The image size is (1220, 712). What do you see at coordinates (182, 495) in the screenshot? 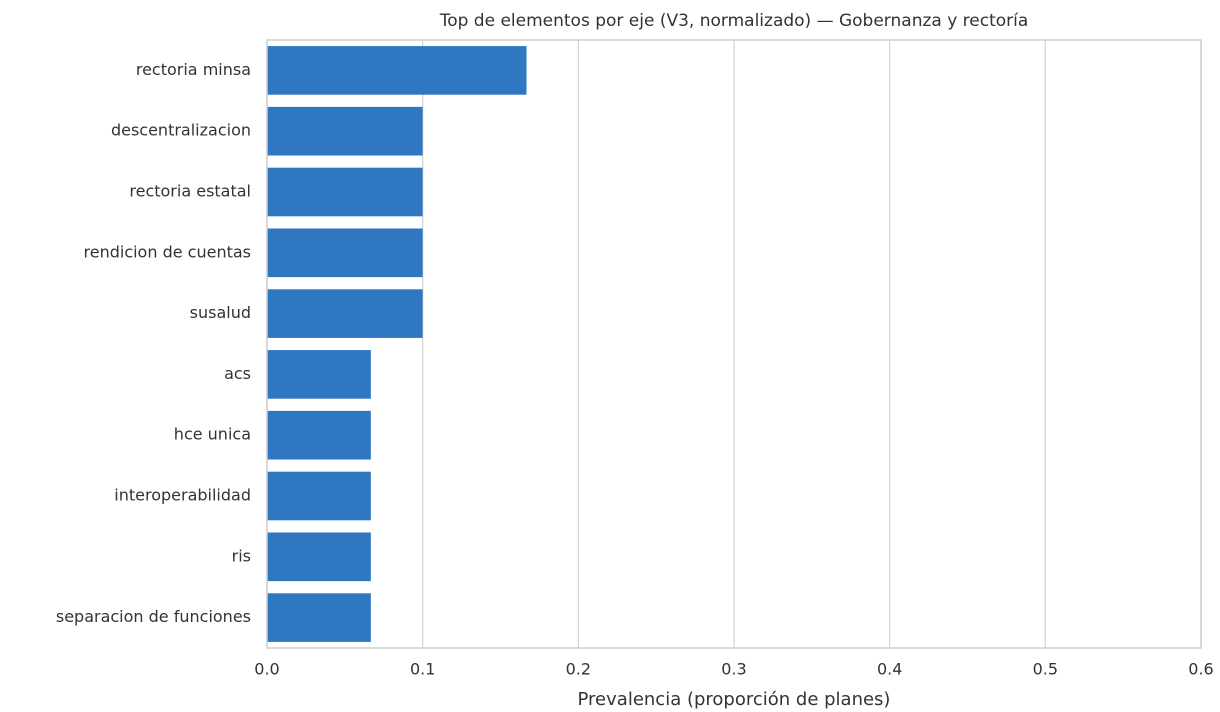
I see `y-tick-label: interoperabilidad` at bounding box center [182, 495].